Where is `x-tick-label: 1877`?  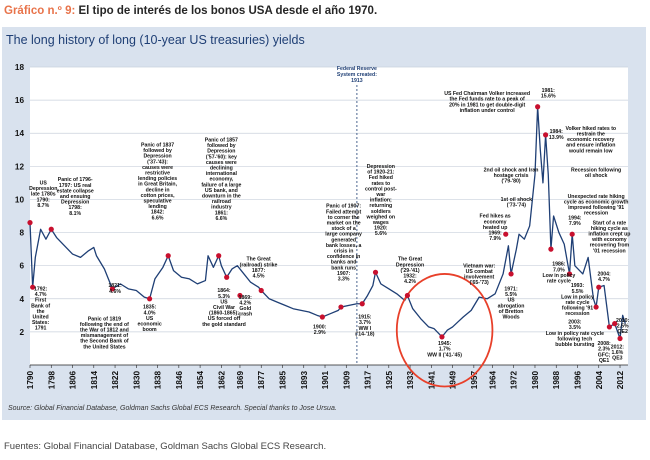
x-tick-label: 1877 is located at coordinates (261, 380).